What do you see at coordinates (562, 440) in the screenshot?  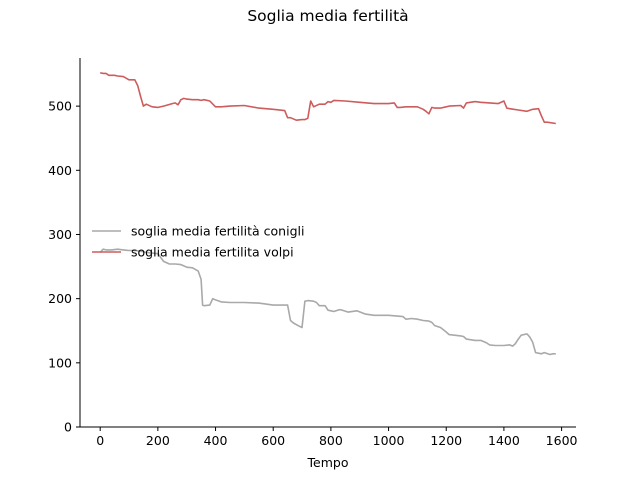 I see `x-tick-label: 1600` at bounding box center [562, 440].